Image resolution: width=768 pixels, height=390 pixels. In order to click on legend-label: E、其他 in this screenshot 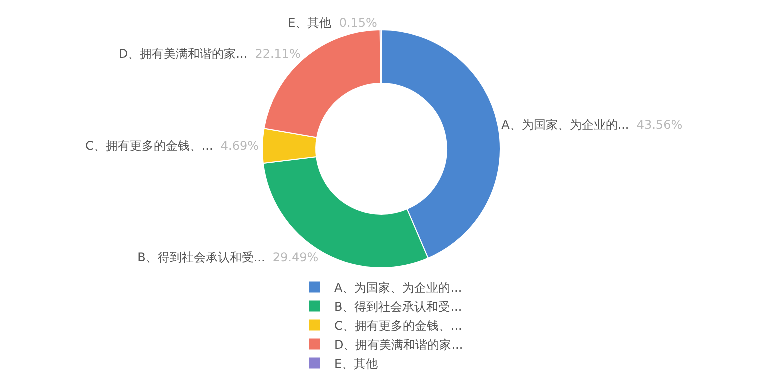, I will do `click(356, 363)`.